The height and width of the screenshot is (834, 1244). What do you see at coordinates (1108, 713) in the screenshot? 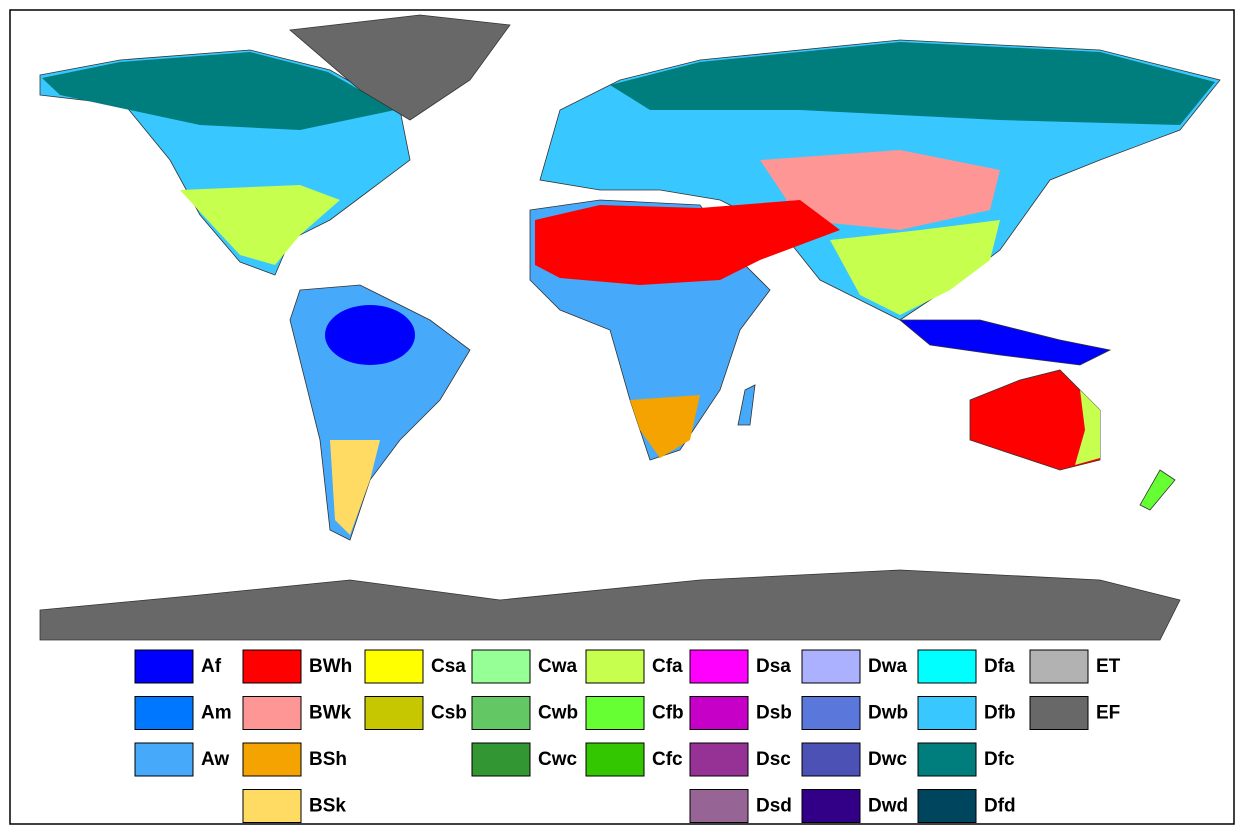
I see `legend-label: EF` at bounding box center [1108, 713].